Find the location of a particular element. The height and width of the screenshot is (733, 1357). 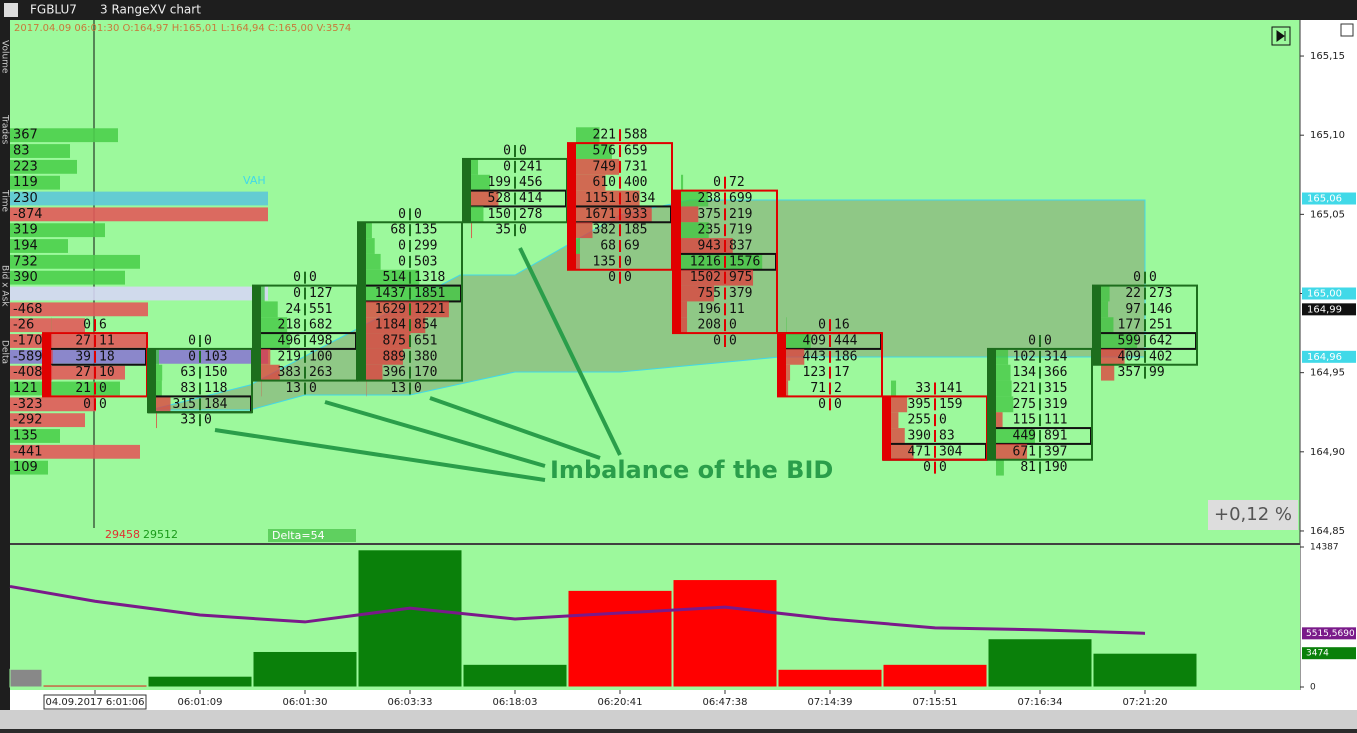

profile-label: -292 is located at coordinates (28, 420).